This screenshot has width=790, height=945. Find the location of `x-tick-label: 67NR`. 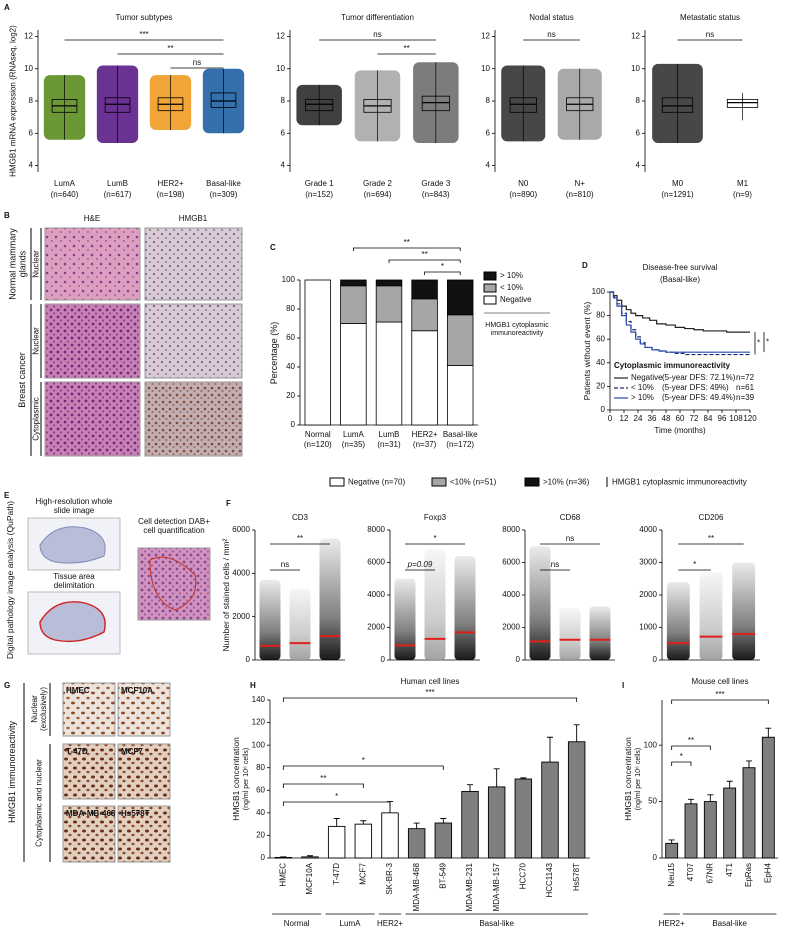

x-tick-label: 67NR is located at coordinates (709, 873).